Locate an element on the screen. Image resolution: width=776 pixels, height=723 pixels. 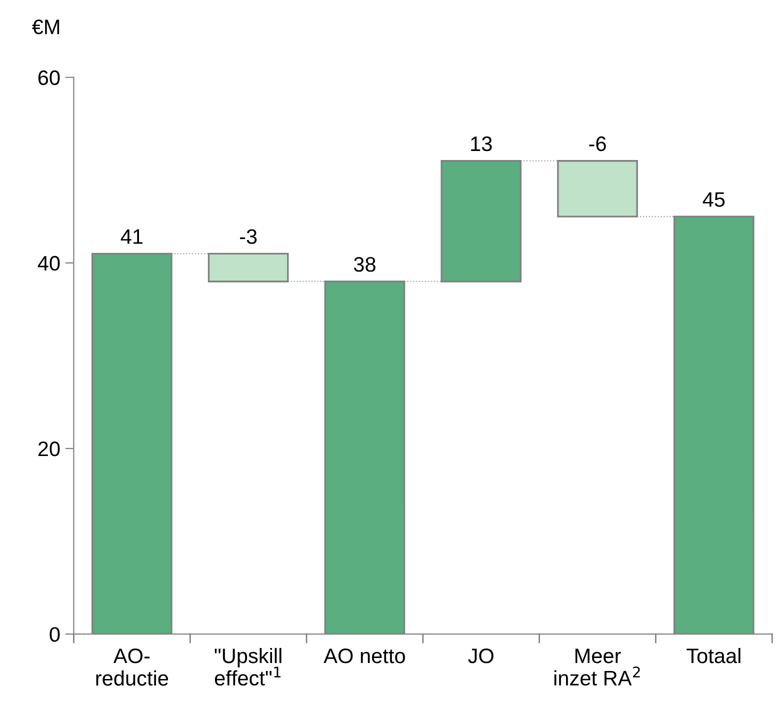
data-label: 13 is located at coordinates (481, 144).